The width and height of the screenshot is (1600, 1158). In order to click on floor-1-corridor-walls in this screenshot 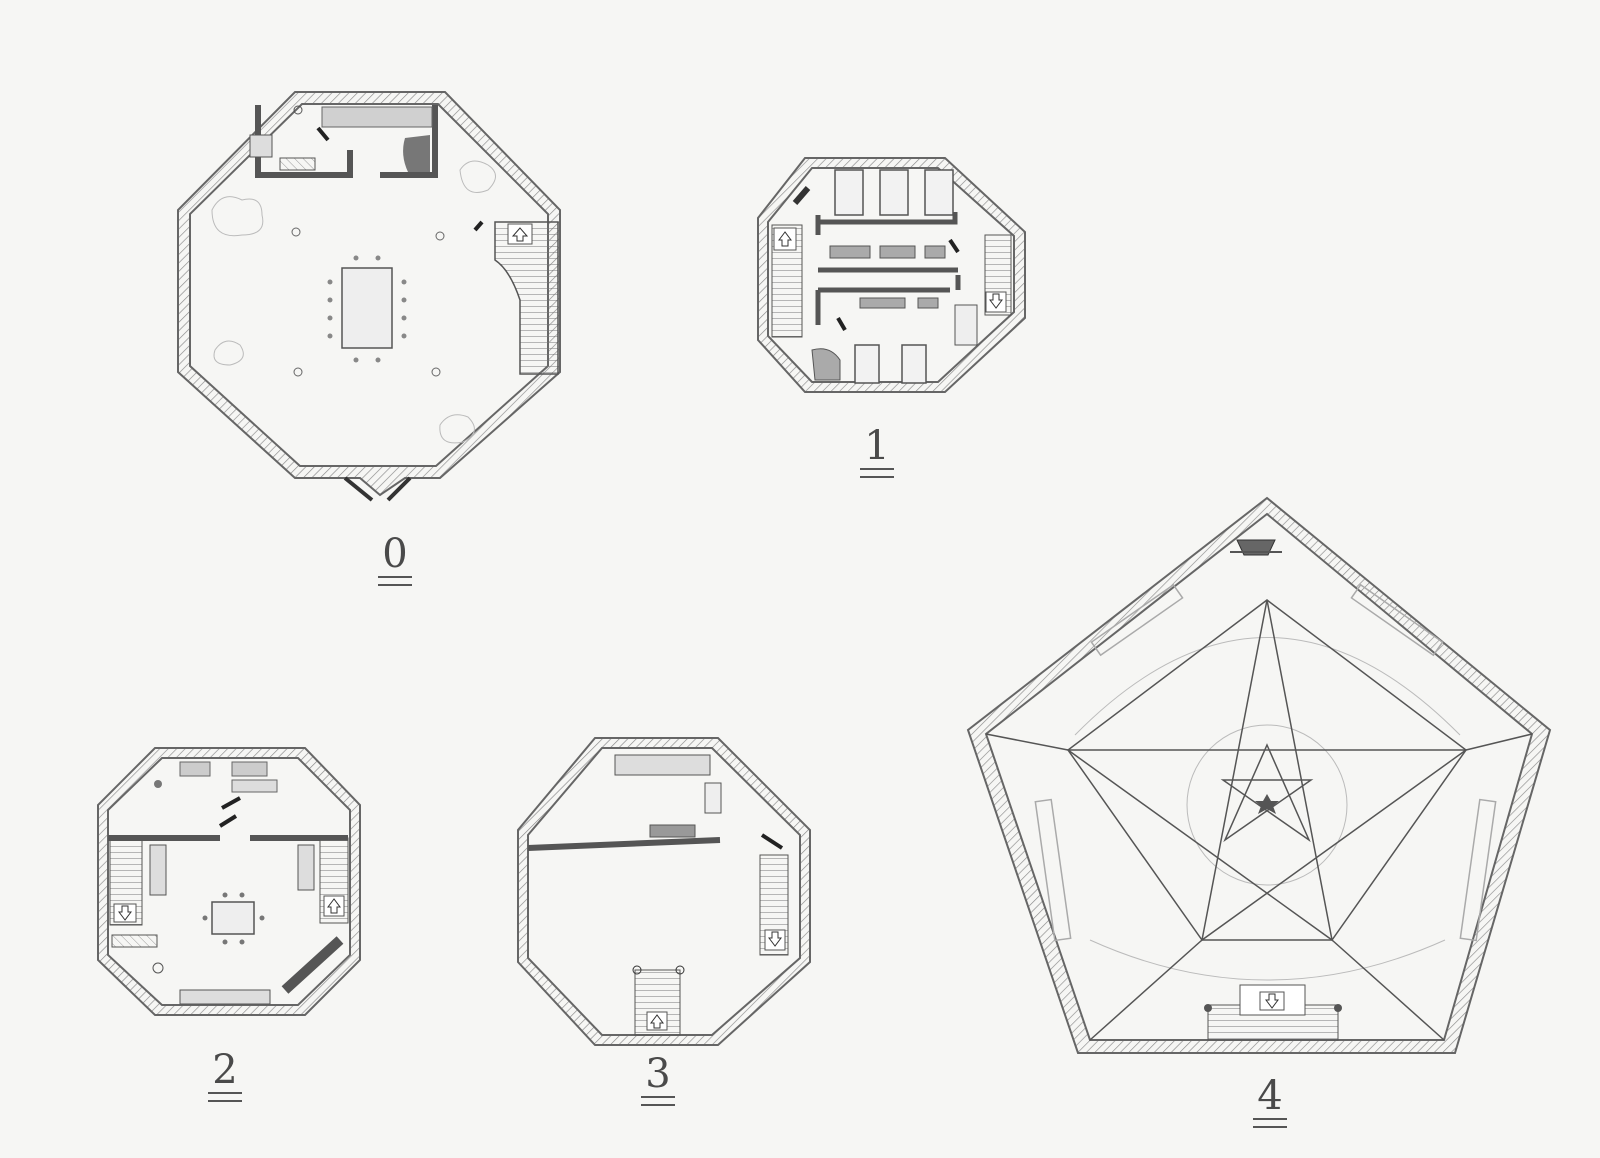, I will do `click(888, 252)`.